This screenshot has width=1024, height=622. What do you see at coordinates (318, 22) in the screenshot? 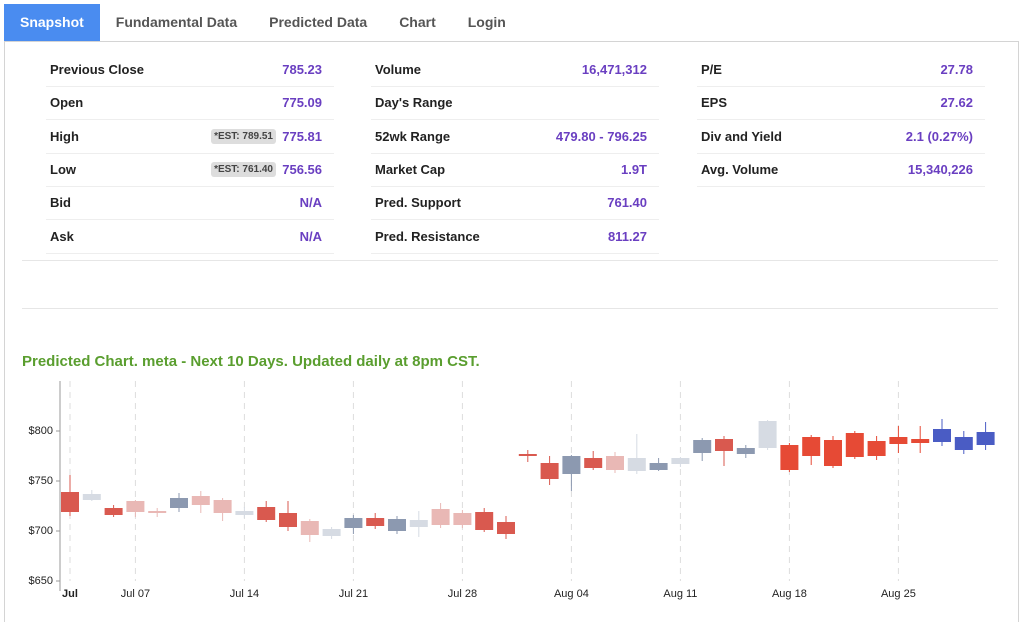
I see `tab: Predicted Data` at bounding box center [318, 22].